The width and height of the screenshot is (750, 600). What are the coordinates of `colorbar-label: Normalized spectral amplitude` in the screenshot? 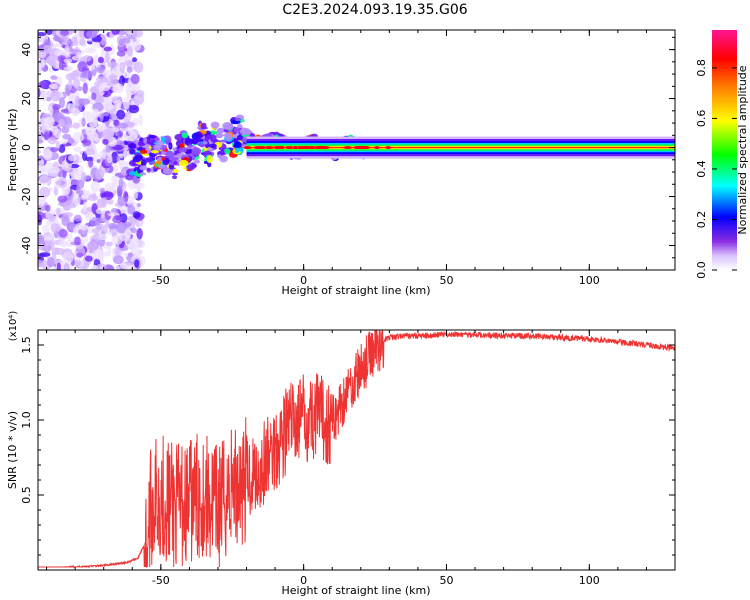 It's located at (742, 149).